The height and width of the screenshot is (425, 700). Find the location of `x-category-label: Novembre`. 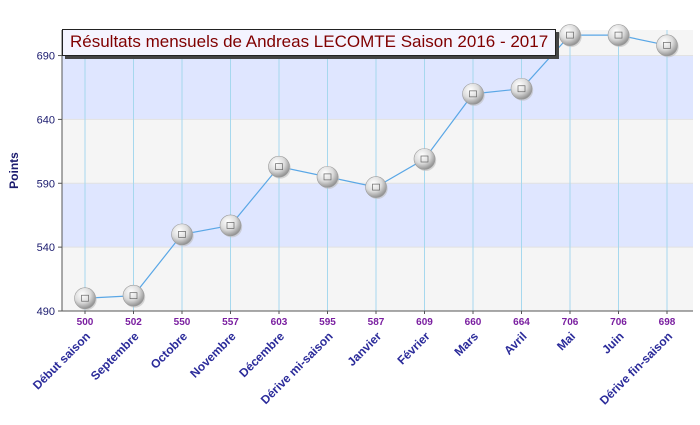

x-category-label: Novembre is located at coordinates (213, 355).